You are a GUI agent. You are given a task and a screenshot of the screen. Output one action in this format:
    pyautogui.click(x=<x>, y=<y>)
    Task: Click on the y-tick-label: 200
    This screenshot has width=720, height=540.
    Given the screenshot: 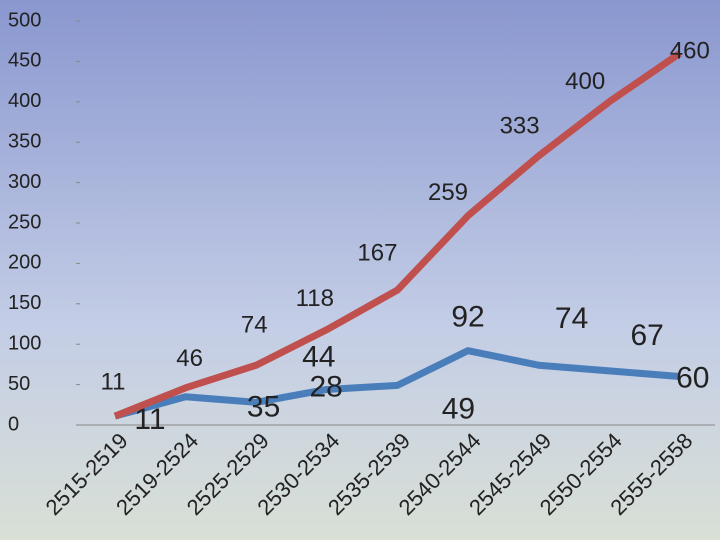 What is the action you would take?
    pyautogui.click(x=24, y=263)
    